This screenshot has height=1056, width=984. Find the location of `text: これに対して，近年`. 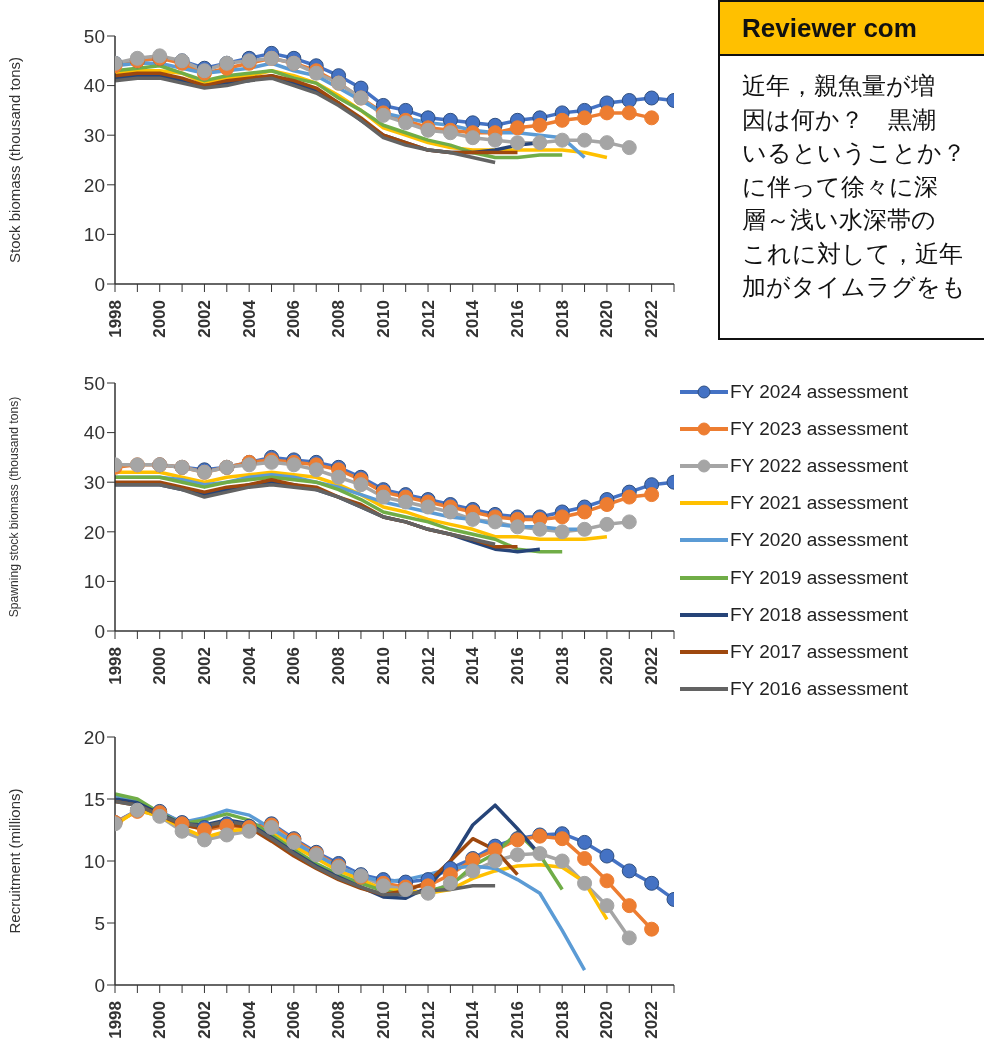

text: これに対して，近年 is located at coordinates (853, 254).